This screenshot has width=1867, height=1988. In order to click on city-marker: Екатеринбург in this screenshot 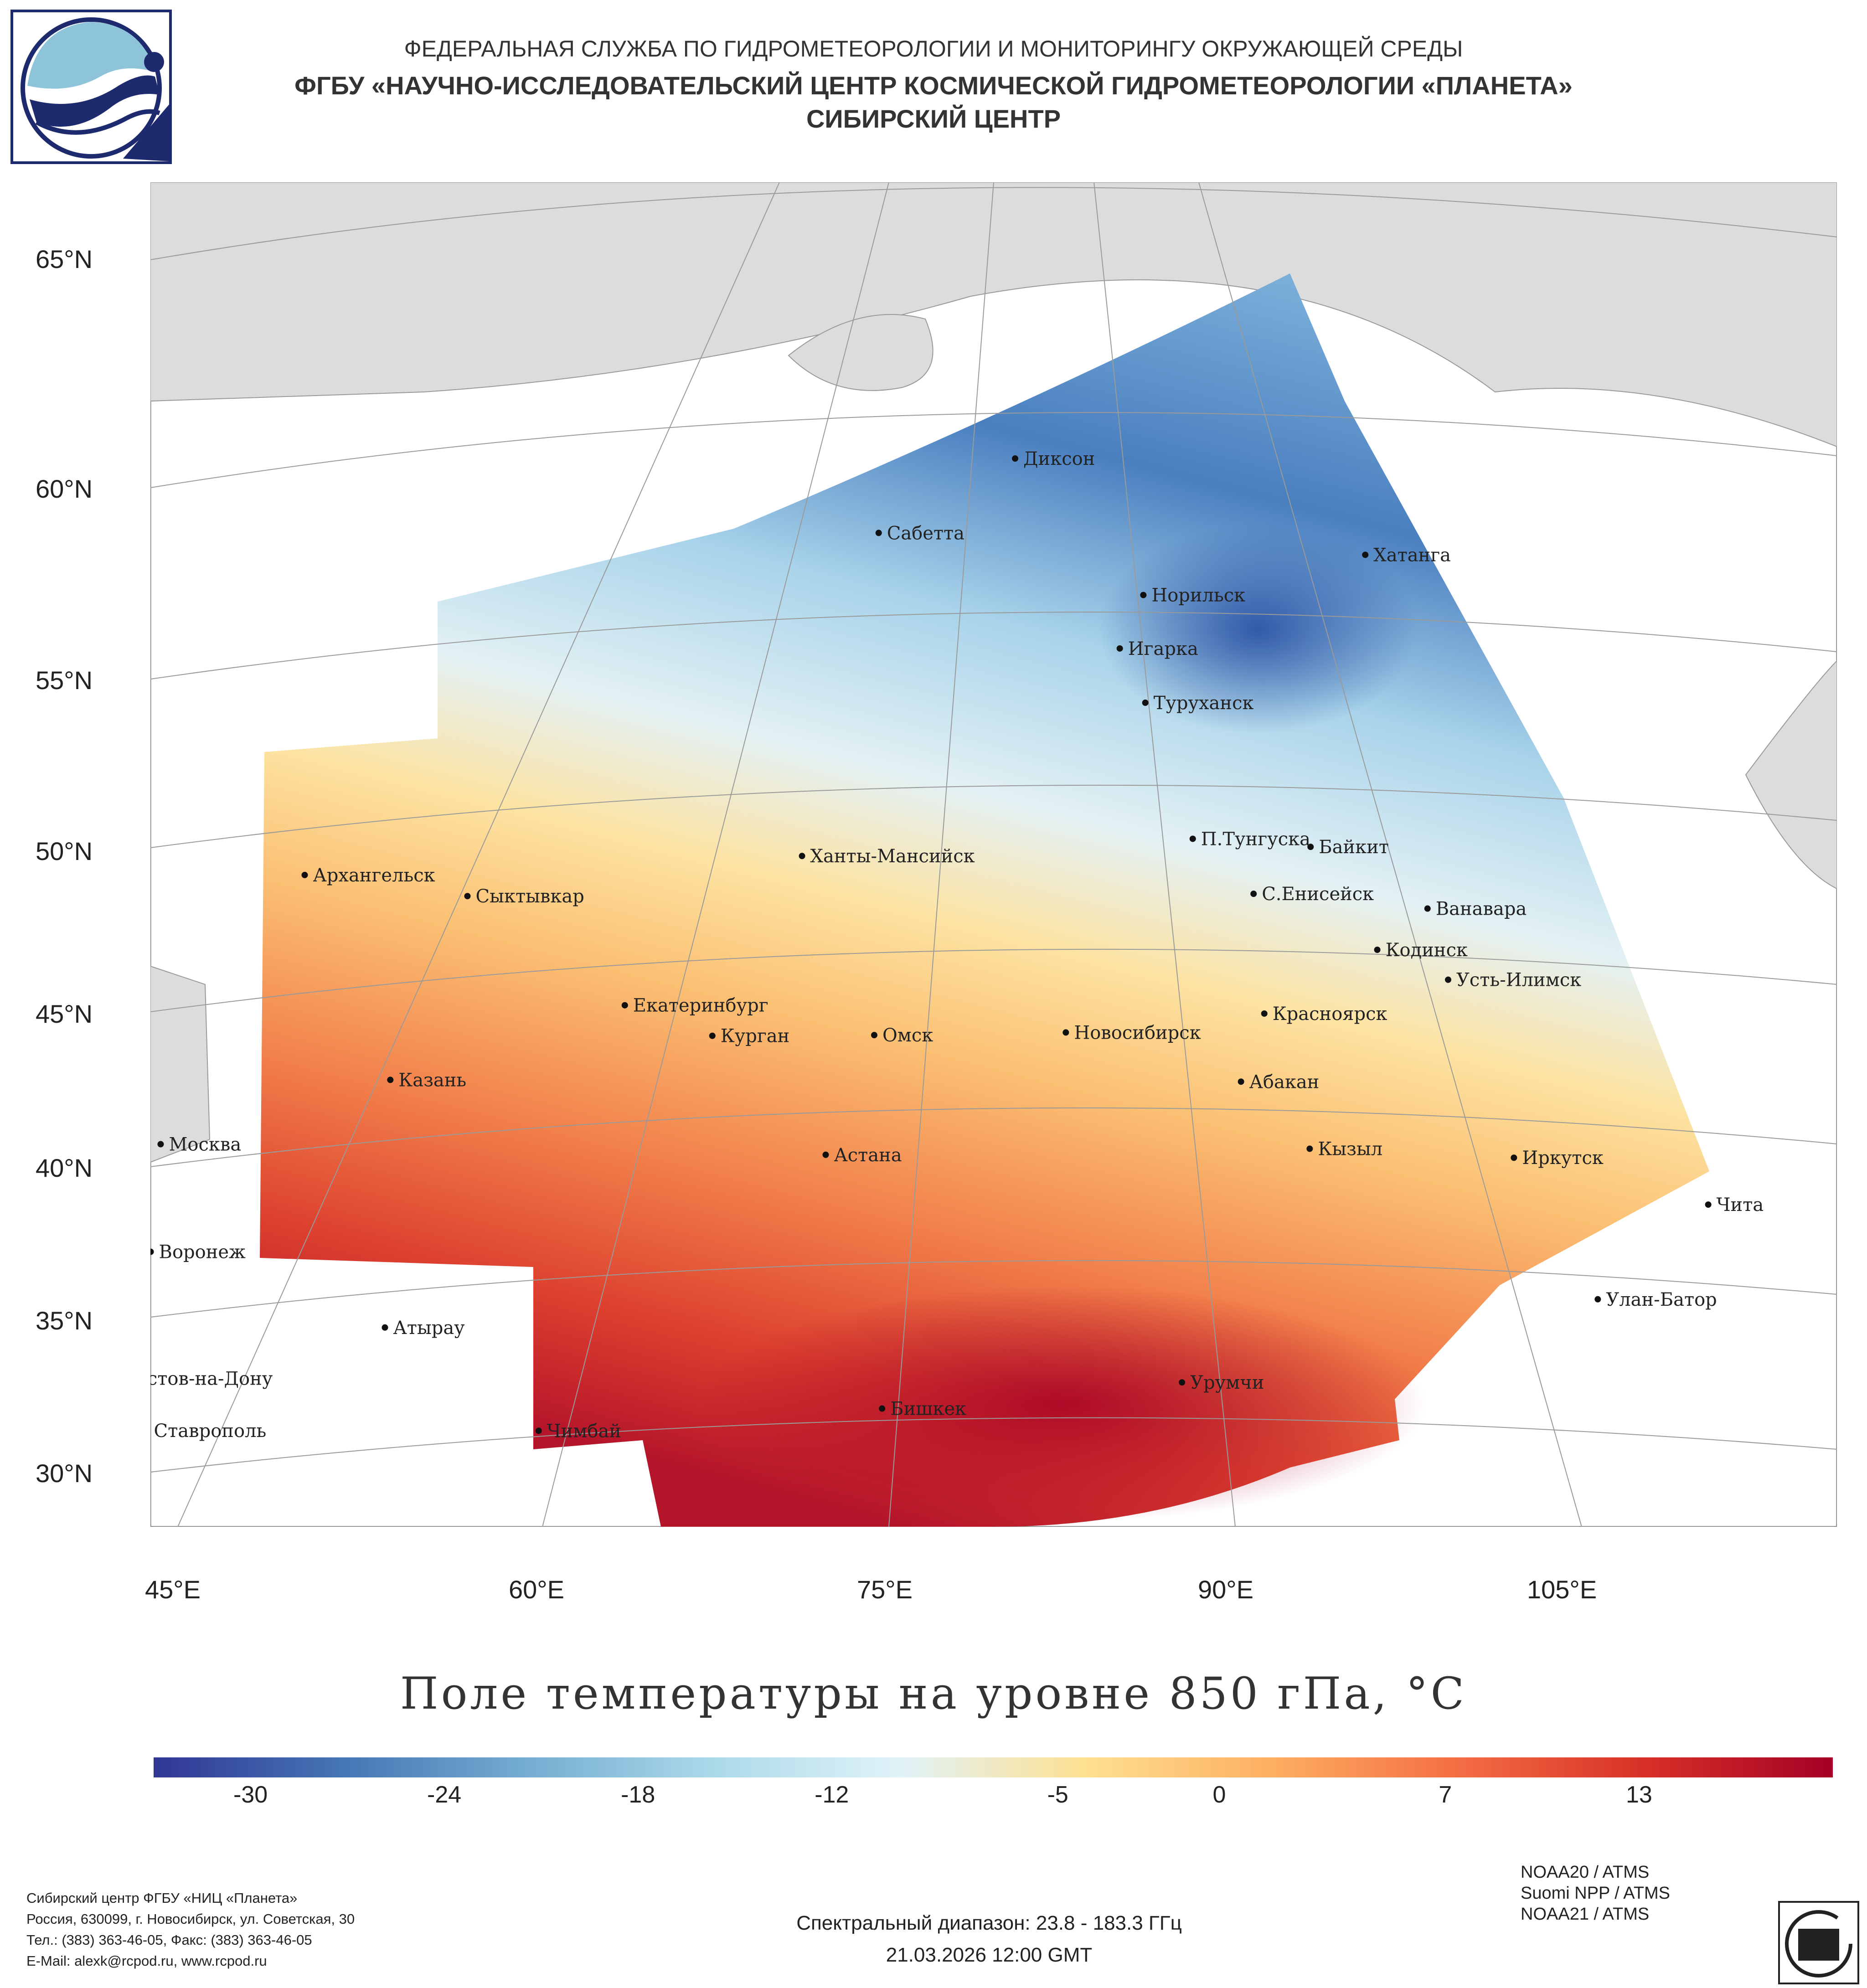, I will do `click(694, 1005)`.